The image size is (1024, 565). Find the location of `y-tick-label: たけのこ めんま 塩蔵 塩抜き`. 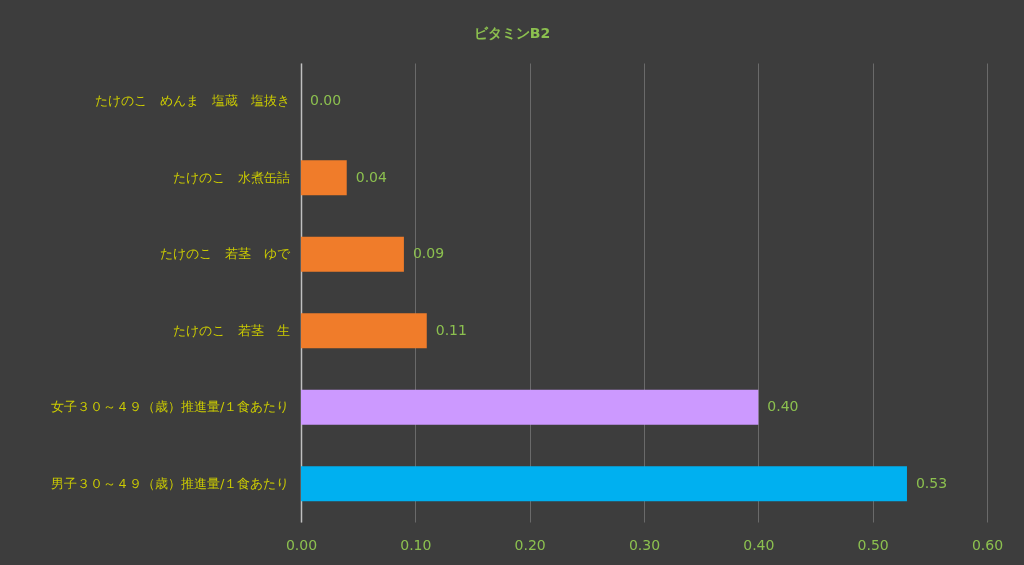

y-tick-label: たけのこ めんま 塩蔵 塩抜き is located at coordinates (192, 101).